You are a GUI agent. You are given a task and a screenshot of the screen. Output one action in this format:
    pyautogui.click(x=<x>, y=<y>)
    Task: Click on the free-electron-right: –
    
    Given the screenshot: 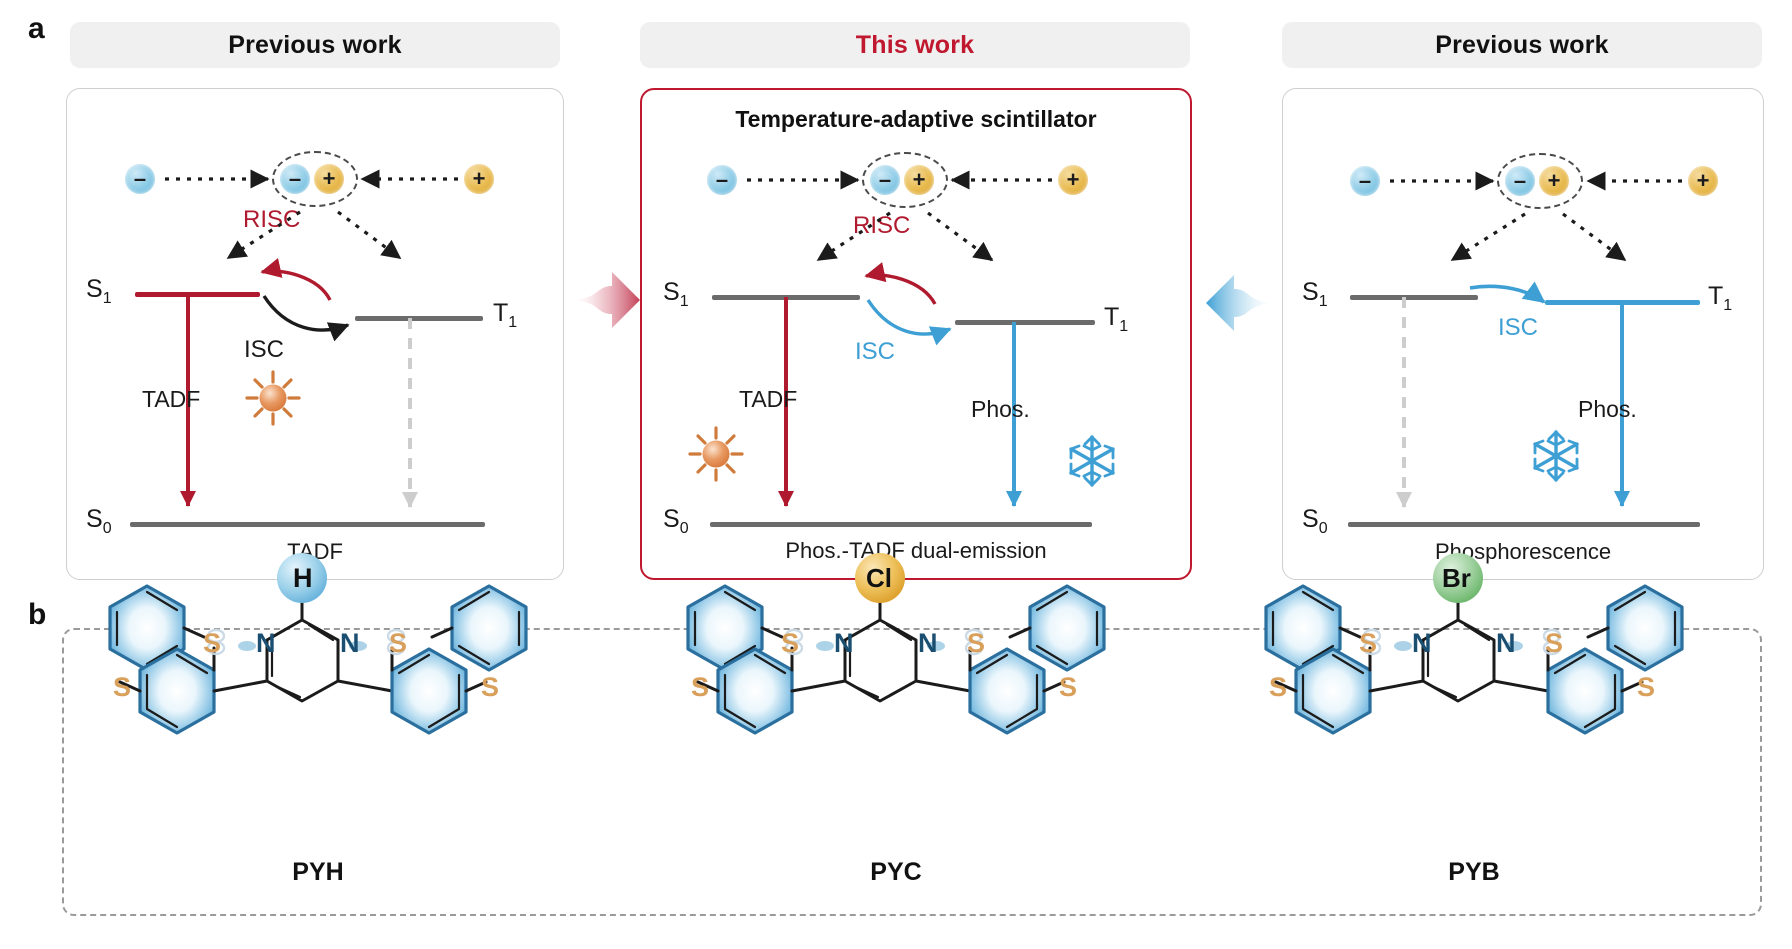 What is the action you would take?
    pyautogui.click(x=1365, y=181)
    